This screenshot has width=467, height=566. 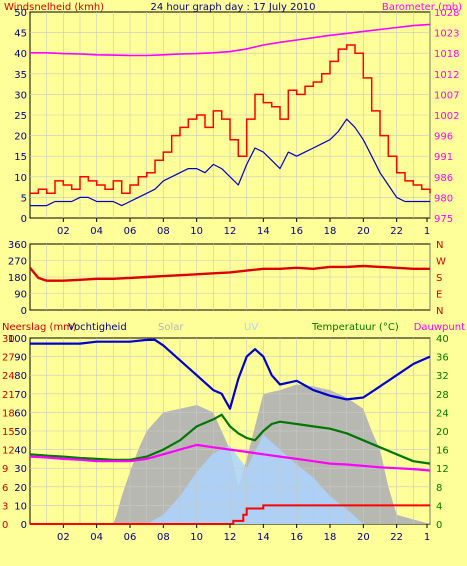 I want to click on humidity-y-tick-label: 20, so click(x=20, y=488).